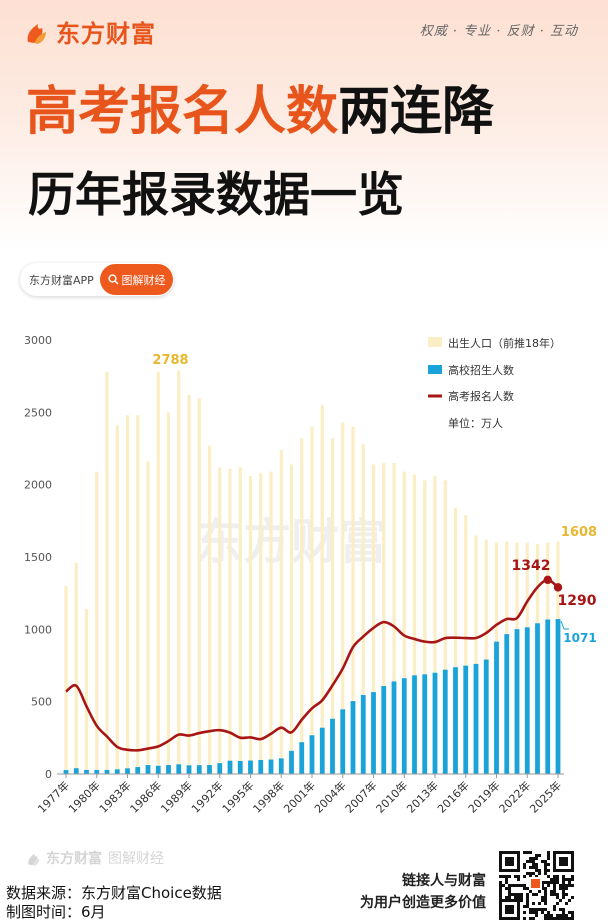 The width and height of the screenshot is (608, 923). I want to click on qr-finder-core, so click(509, 861).